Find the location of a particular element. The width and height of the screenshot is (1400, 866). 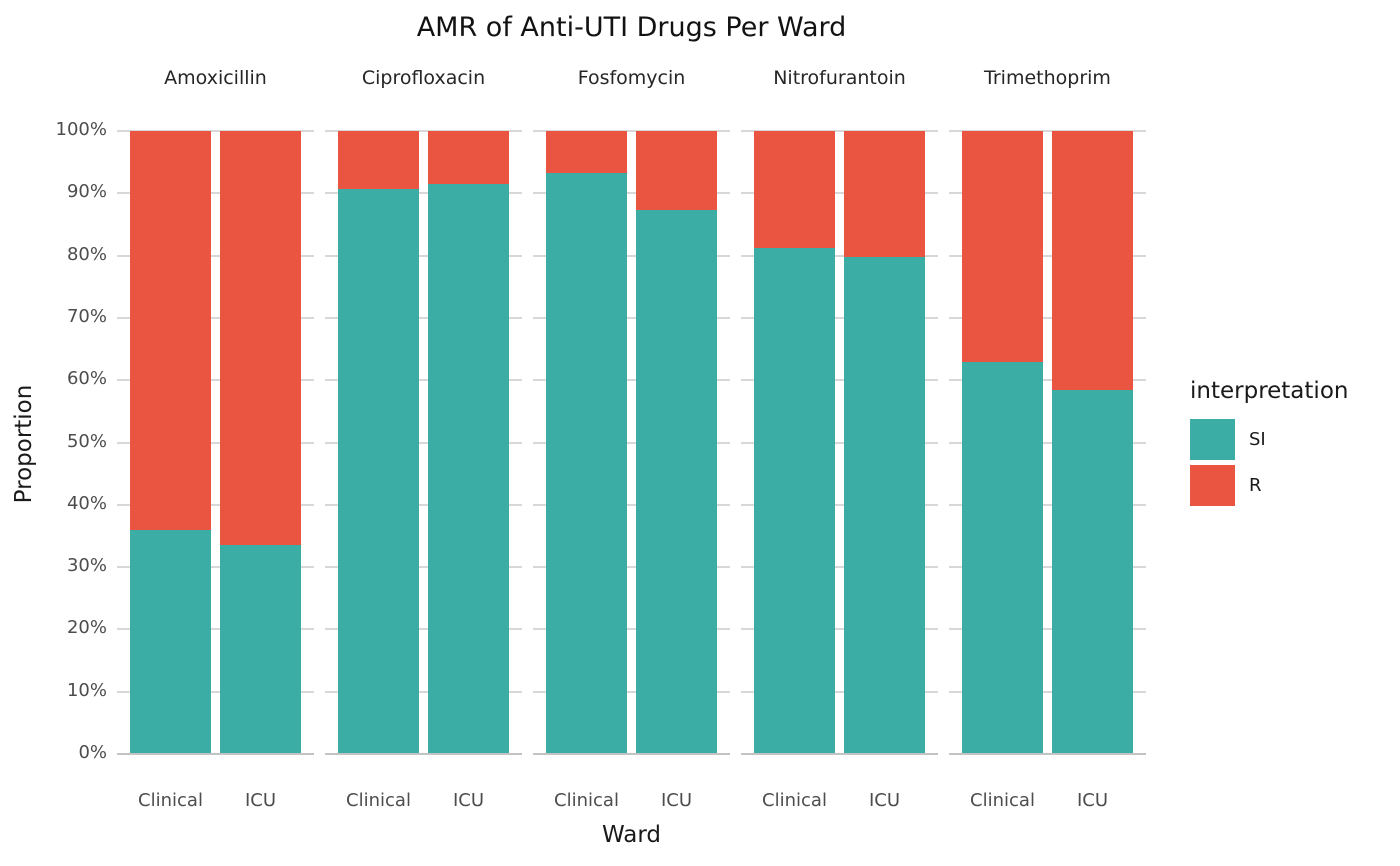

y-tick-label: 0% is located at coordinates (92, 752).